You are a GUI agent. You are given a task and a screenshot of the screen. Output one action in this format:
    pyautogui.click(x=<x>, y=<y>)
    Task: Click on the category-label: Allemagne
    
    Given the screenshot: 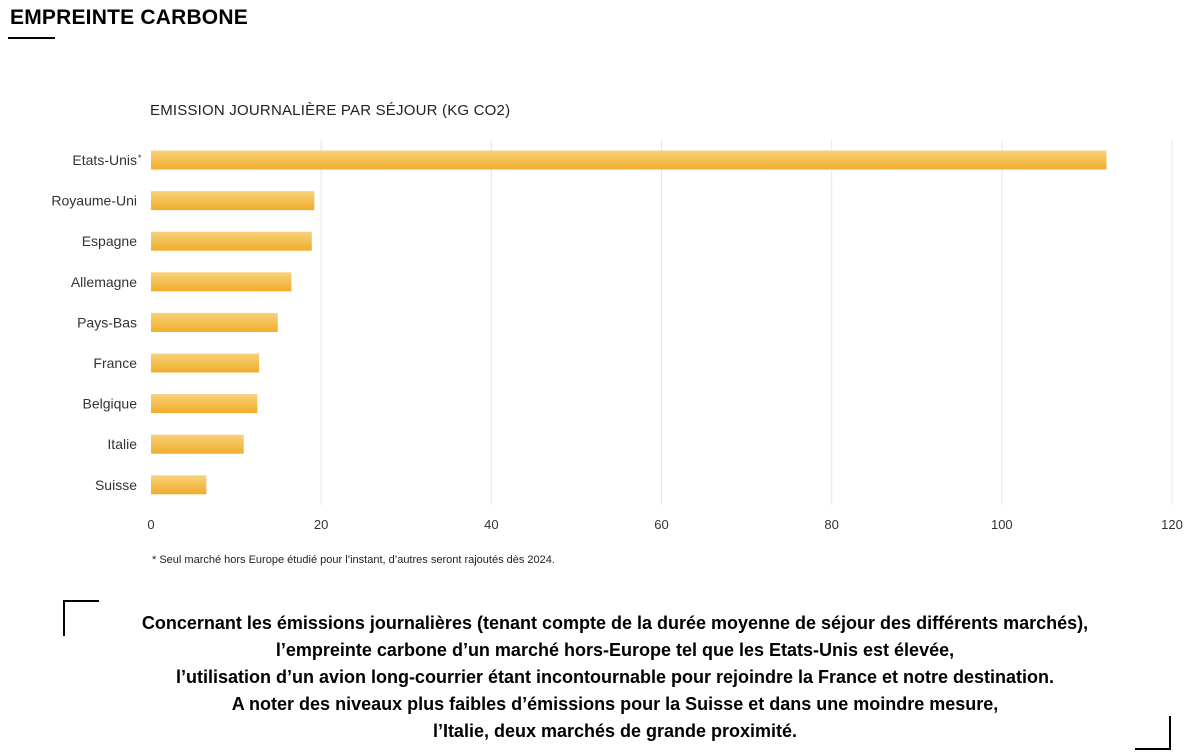 What is the action you would take?
    pyautogui.click(x=104, y=282)
    